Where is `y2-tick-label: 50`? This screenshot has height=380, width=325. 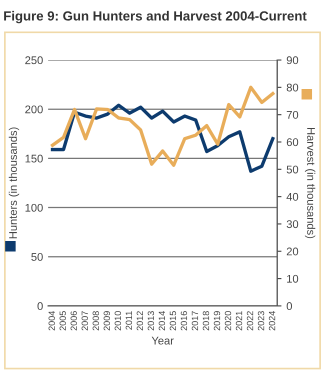 y2-tick-label: 50 is located at coordinates (292, 170).